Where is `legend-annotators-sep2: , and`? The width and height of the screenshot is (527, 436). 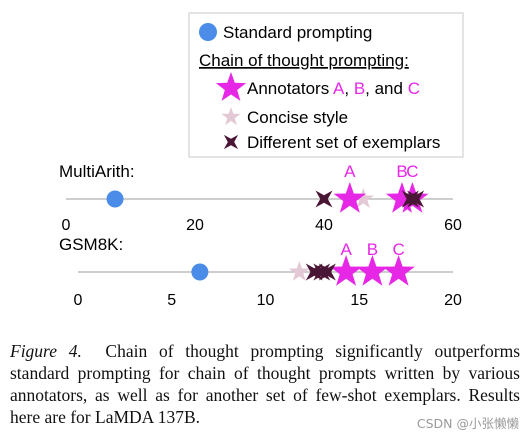
legend-annotators-sep2: , and is located at coordinates (386, 88).